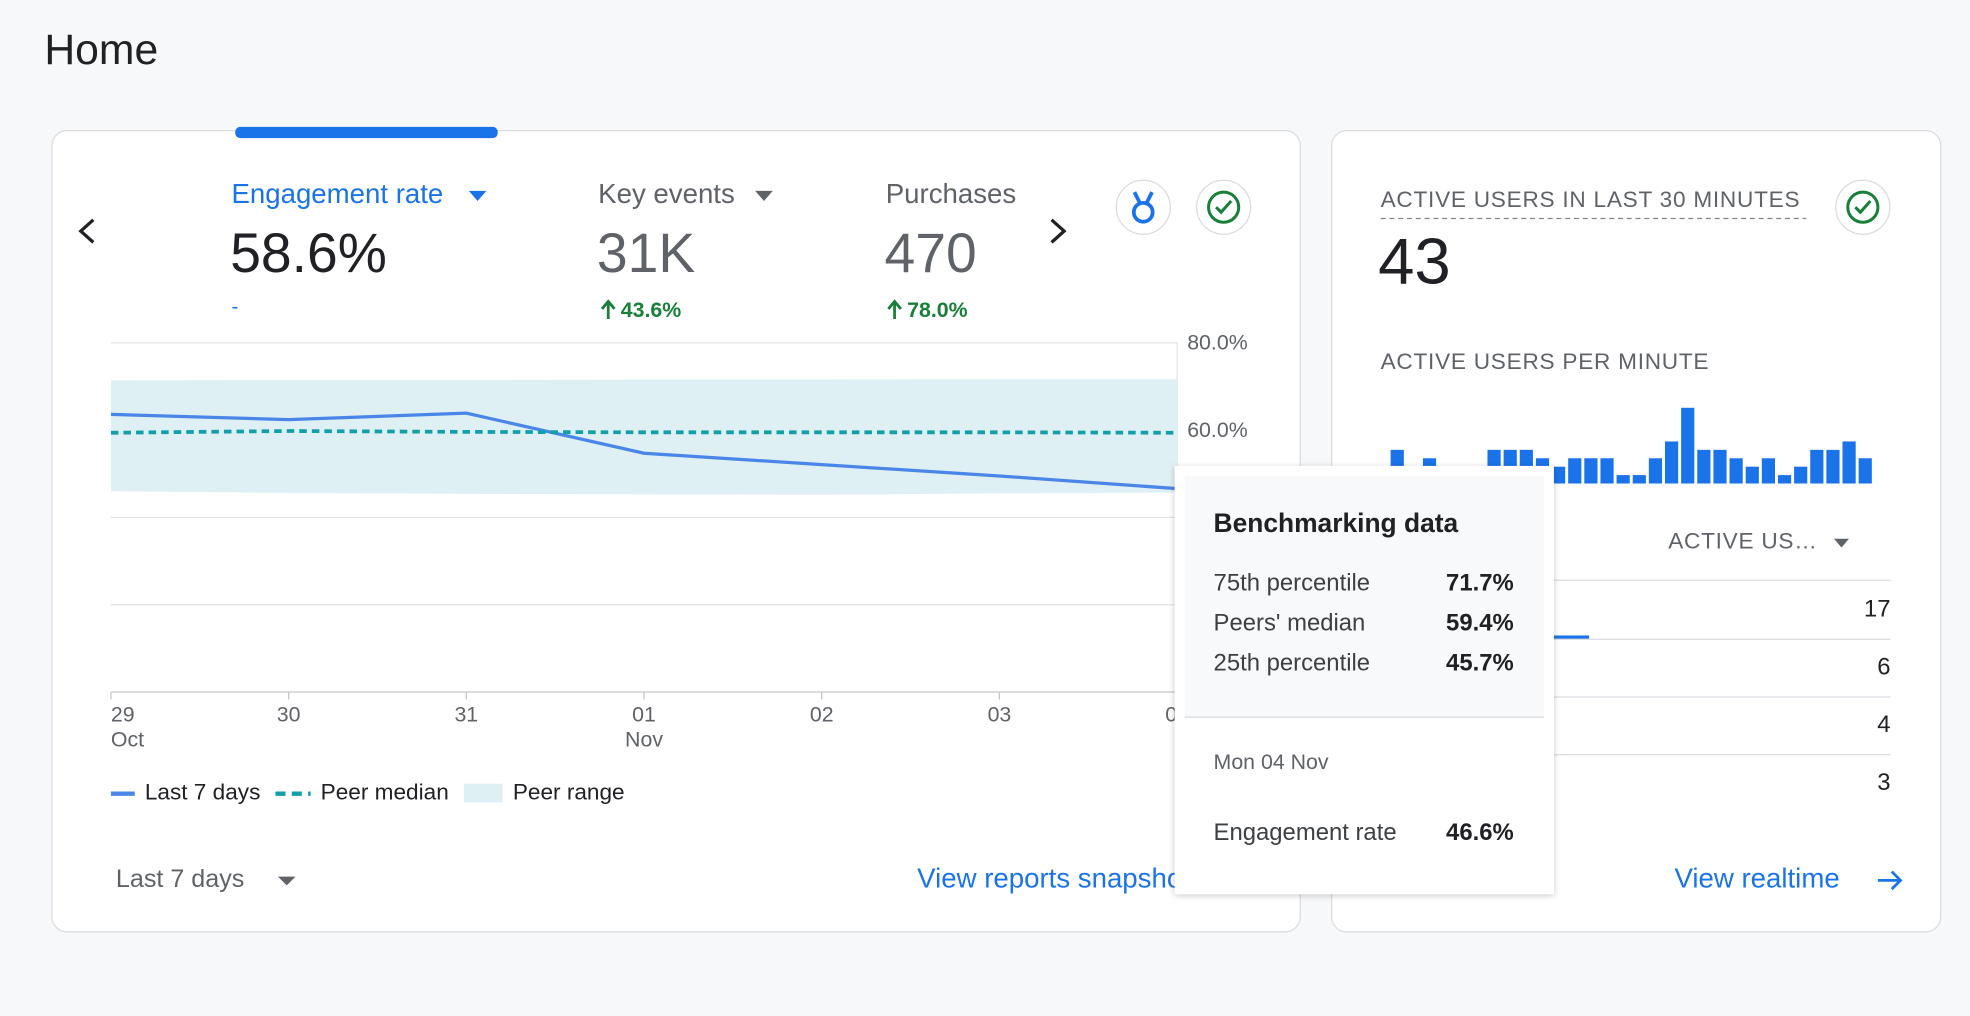 This screenshot has height=1016, width=1970. I want to click on x-tick-label: 30, so click(289, 714).